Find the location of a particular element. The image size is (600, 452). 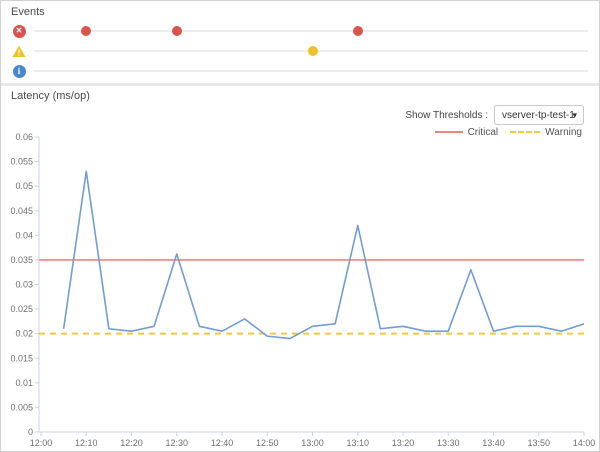

x-tick-label: 12:50 is located at coordinates (267, 443).